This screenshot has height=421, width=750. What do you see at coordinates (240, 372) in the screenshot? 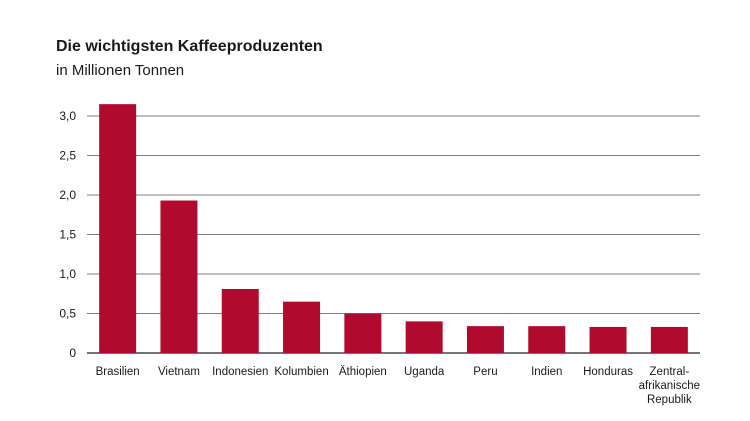
I see `x-category-label: Indonesien` at bounding box center [240, 372].